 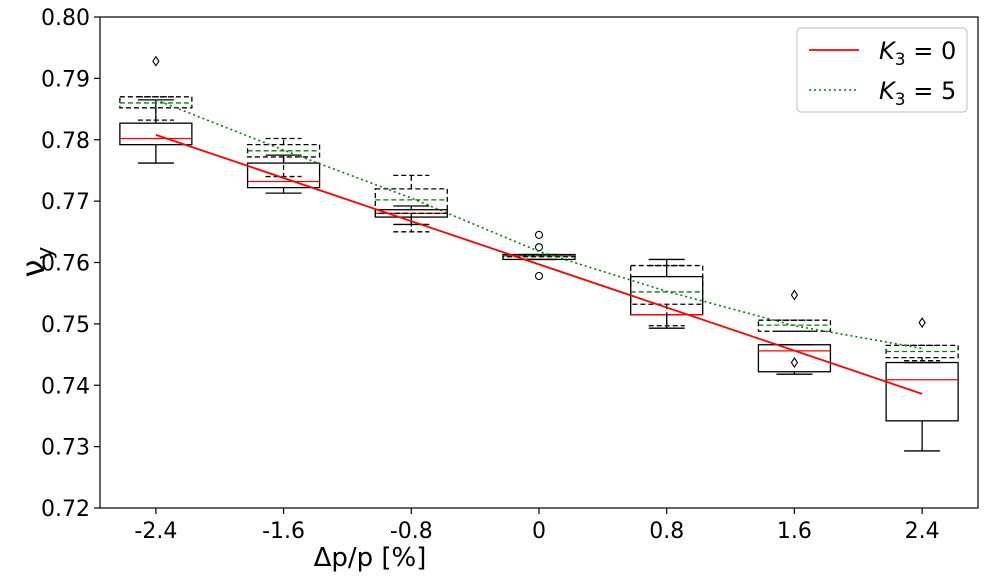 What do you see at coordinates (155, 531) in the screenshot?
I see `x-tick-label: -2.4` at bounding box center [155, 531].